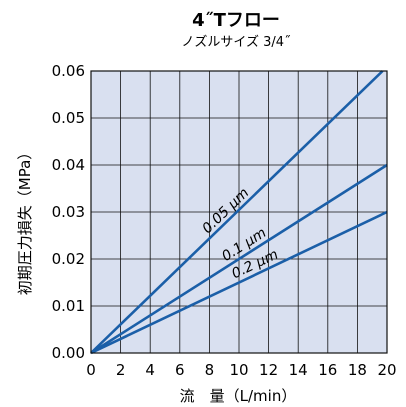 The width and height of the screenshot is (406, 407). Describe the element at coordinates (268, 370) in the screenshot. I see `x-tick-label: 12` at that location.